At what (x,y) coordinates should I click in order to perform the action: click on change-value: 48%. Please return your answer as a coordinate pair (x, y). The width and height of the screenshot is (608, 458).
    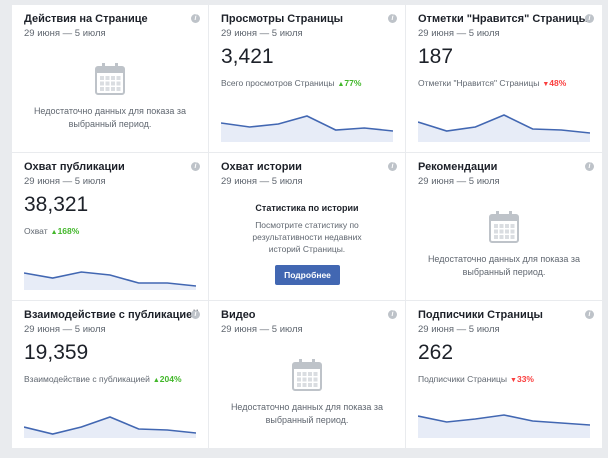
    Looking at the image, I should click on (558, 83).